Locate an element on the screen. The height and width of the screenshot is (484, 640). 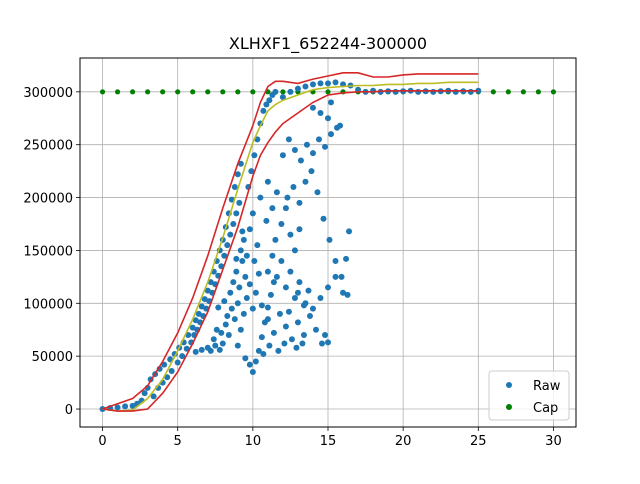
y-tick-label: 300000 is located at coordinates (48, 93).